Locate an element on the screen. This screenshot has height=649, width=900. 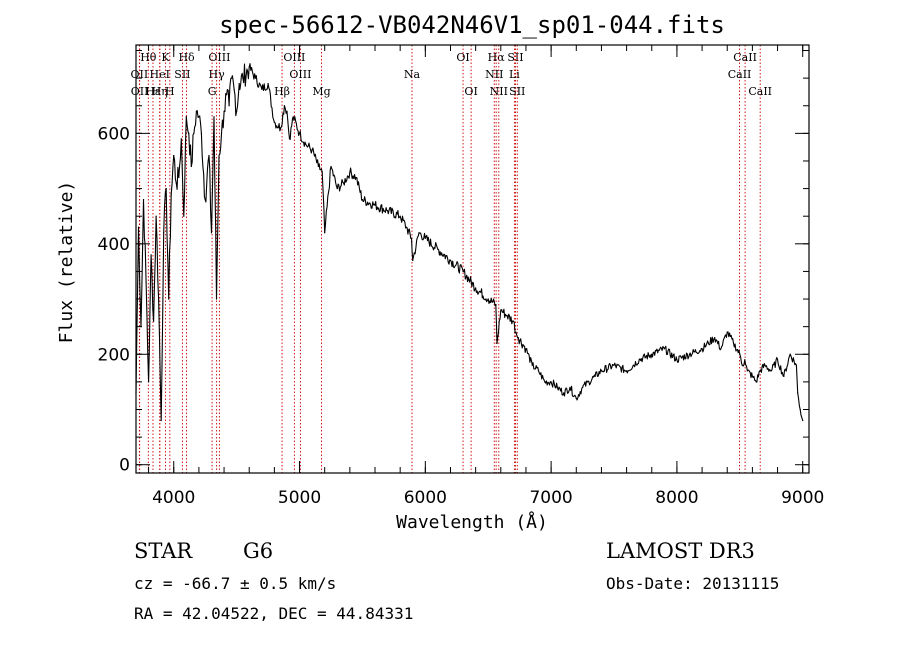
line-label-7: H is located at coordinates (170, 91).